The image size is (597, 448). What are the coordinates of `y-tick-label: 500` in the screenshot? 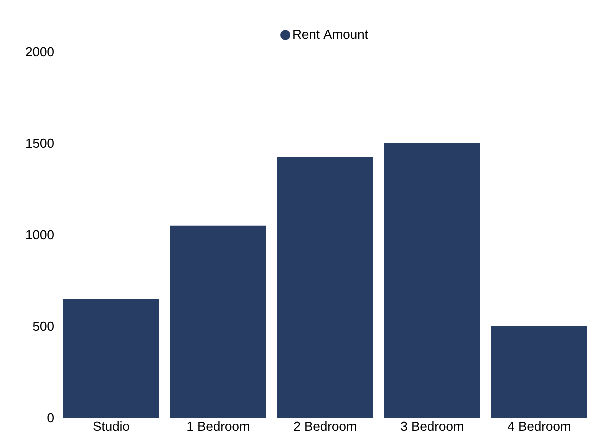 It's located at (43, 327).